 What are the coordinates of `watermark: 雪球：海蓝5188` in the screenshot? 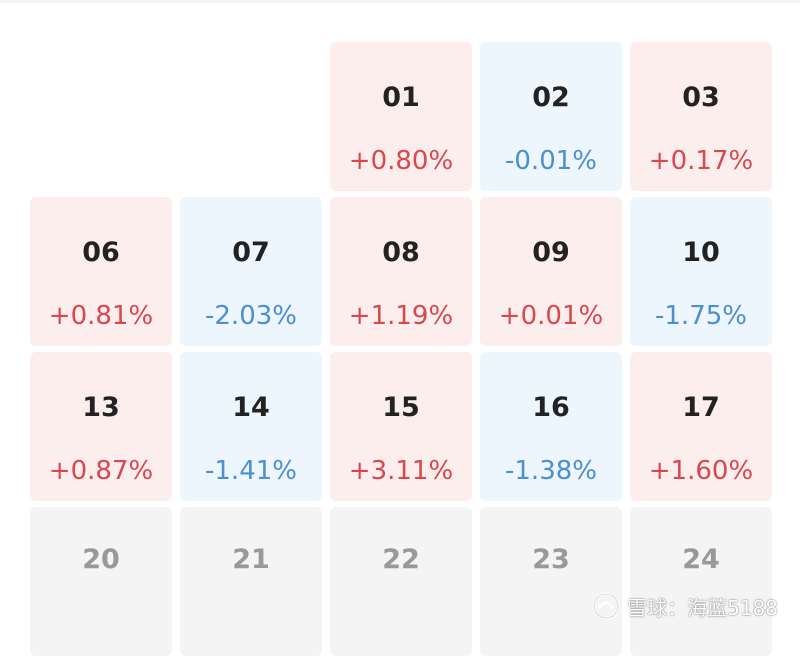 It's located at (684, 606).